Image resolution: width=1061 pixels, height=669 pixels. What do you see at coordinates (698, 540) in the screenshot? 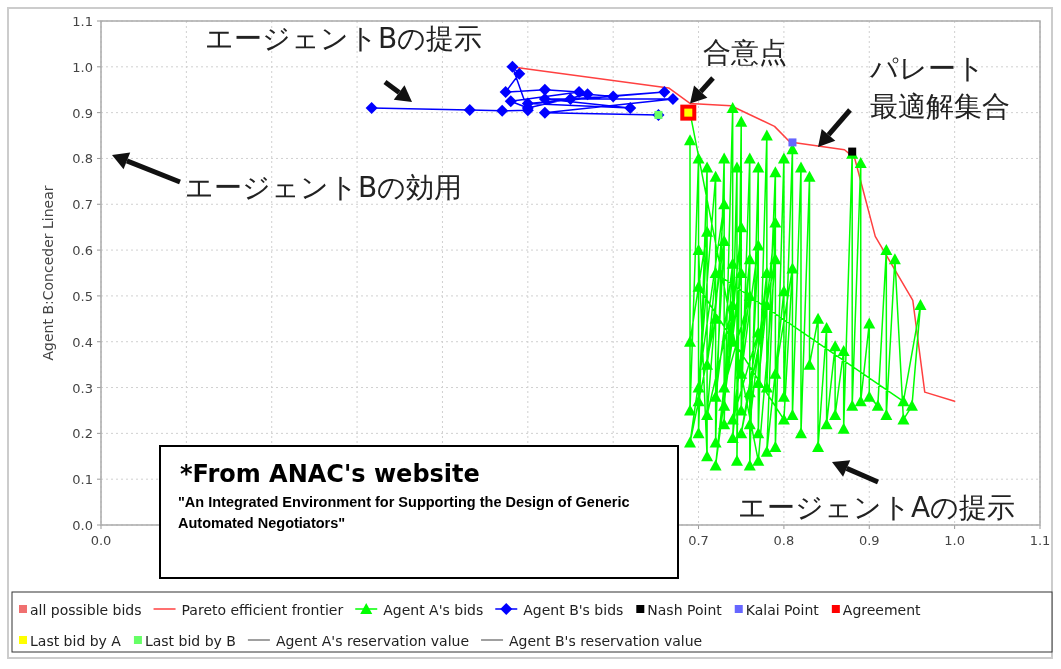
I see `x-tick-label: 0.7` at bounding box center [698, 540].